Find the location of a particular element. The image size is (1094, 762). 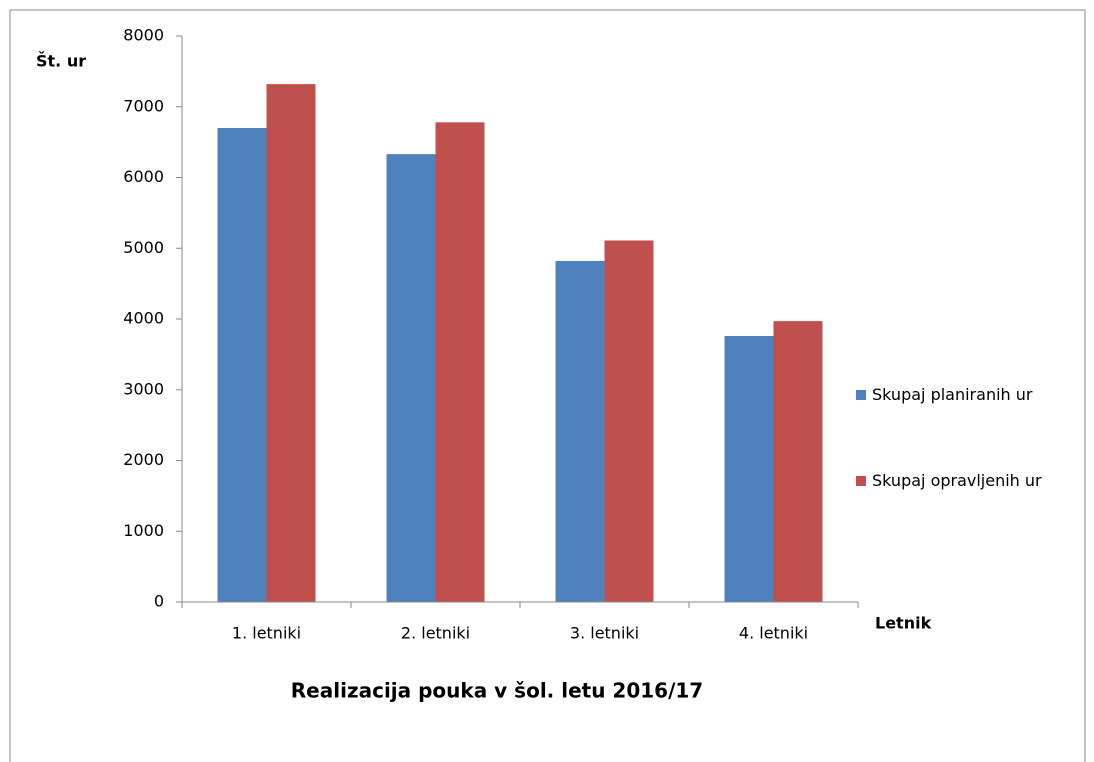

x-tick-label: 2. letniki is located at coordinates (435, 633).